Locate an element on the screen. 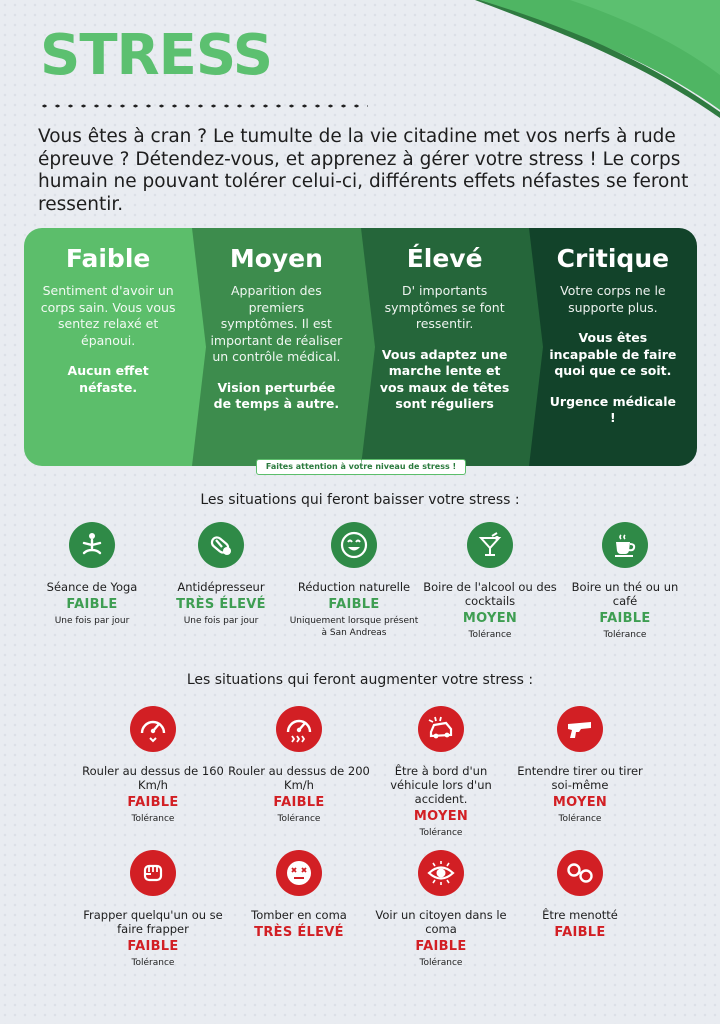 Image resolution: width=720 pixels, height=1024 pixels. level-name: Élevé is located at coordinates (444, 258).